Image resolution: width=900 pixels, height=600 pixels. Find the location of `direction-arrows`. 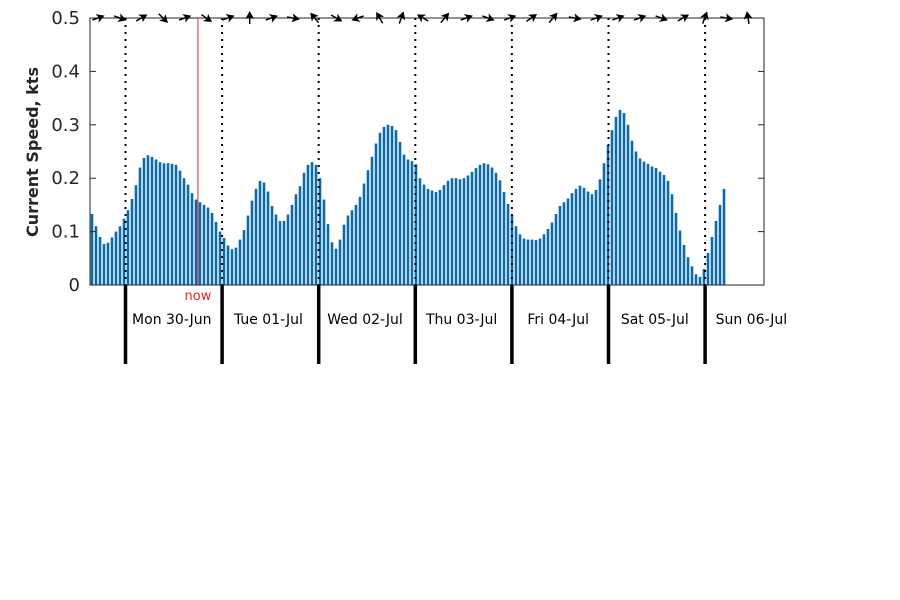

direction-arrows is located at coordinates (422, 18).